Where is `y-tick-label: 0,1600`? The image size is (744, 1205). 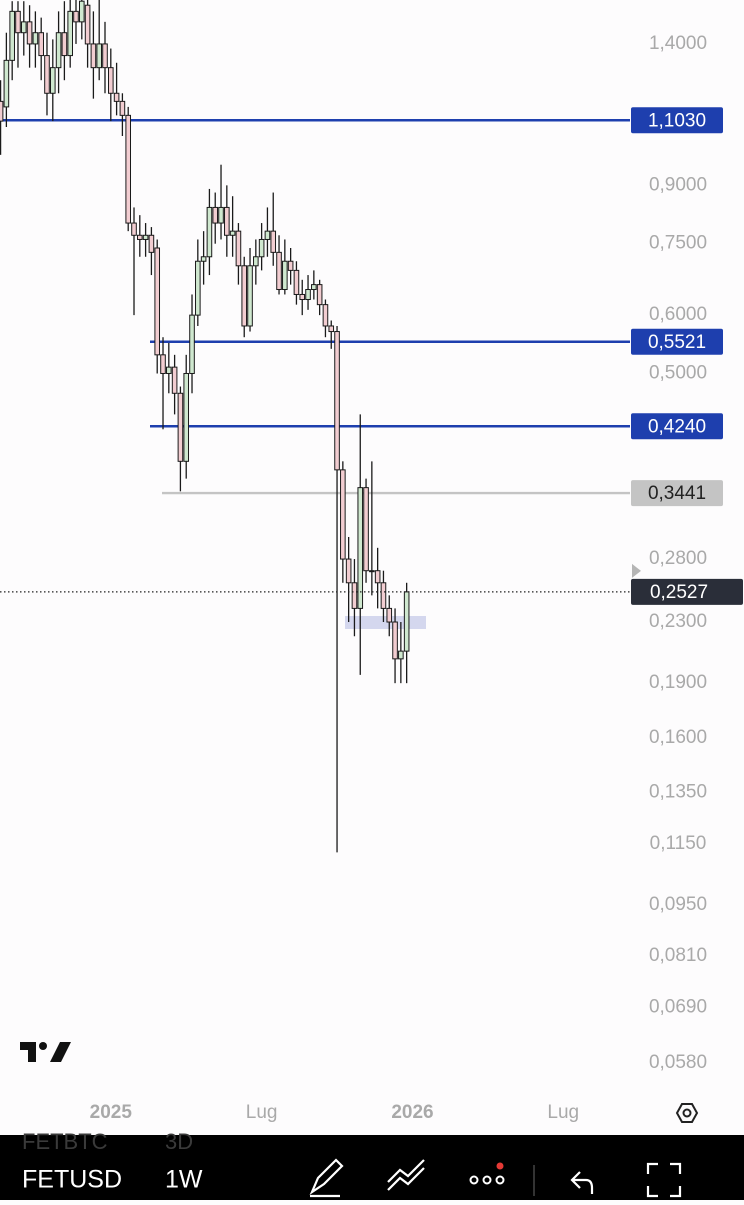 y-tick-label: 0,1600 is located at coordinates (678, 737).